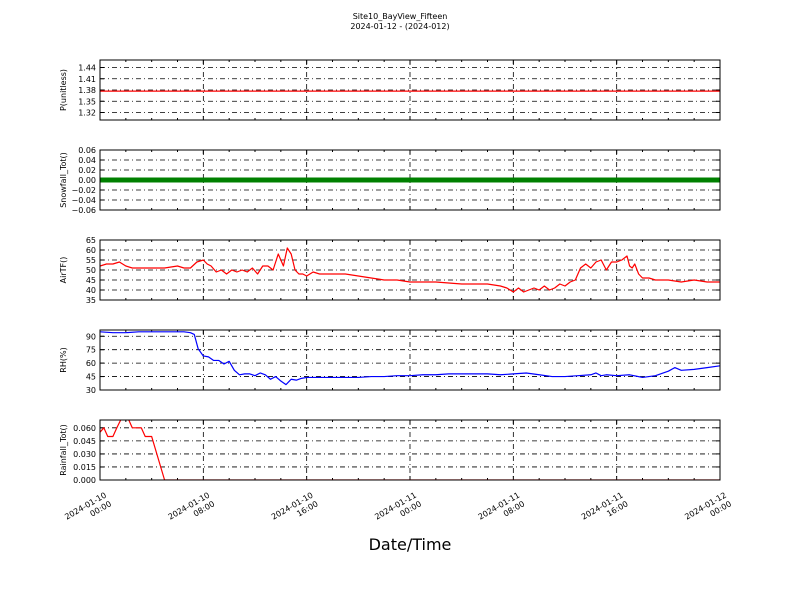 The height and width of the screenshot is (600, 800). I want to click on y-axis-label: P(unitless), so click(63, 90).